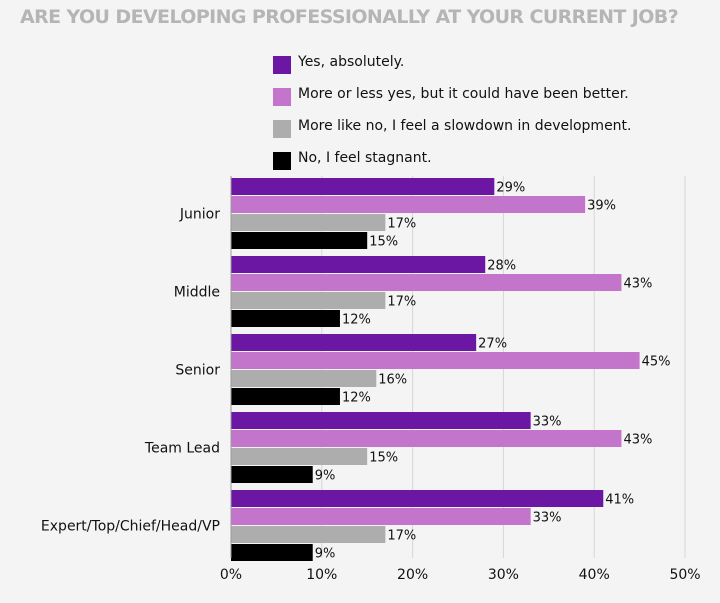 Image resolution: width=720 pixels, height=603 pixels. Describe the element at coordinates (197, 371) in the screenshot. I see `category-label: Senior` at that location.